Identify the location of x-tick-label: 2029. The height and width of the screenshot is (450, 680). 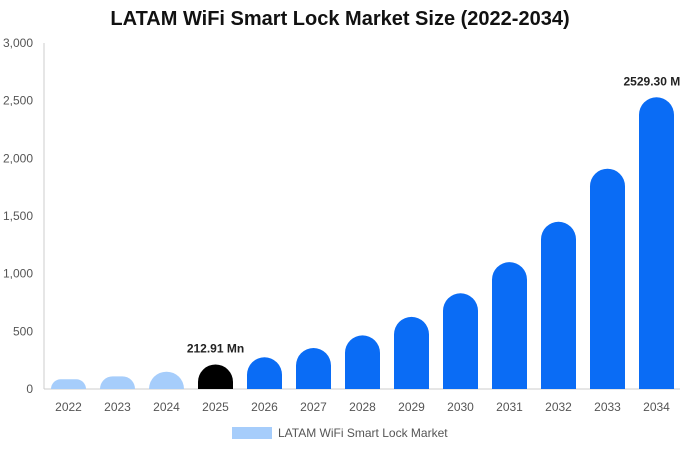
(411, 407).